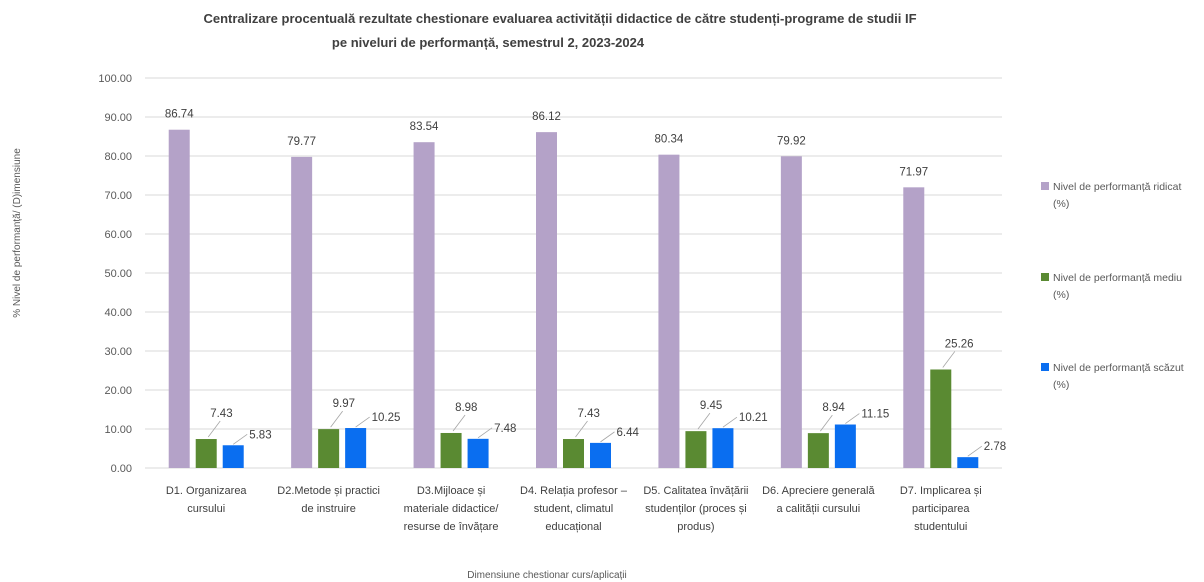  I want to click on y-tick-label: 100.00, so click(115, 79).